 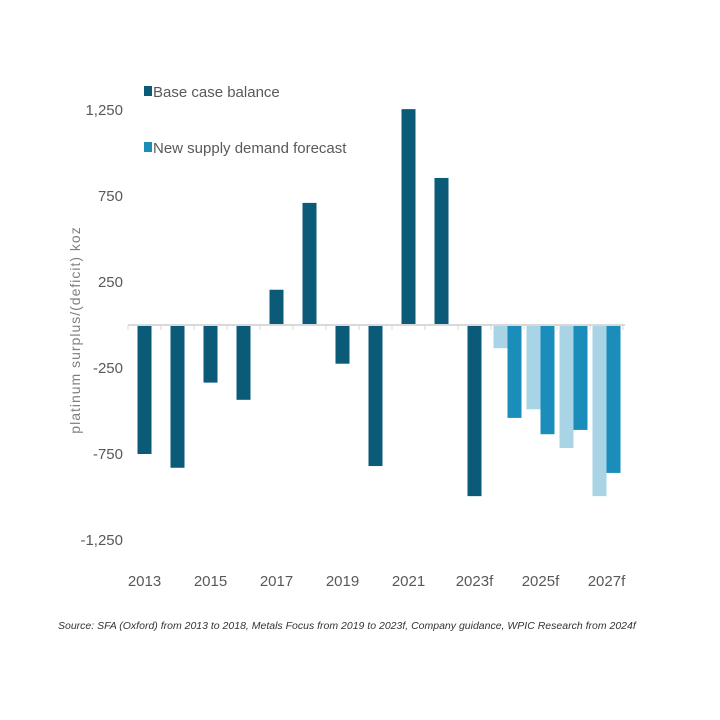 I want to click on bar-2018-s0, so click(x=309, y=263).